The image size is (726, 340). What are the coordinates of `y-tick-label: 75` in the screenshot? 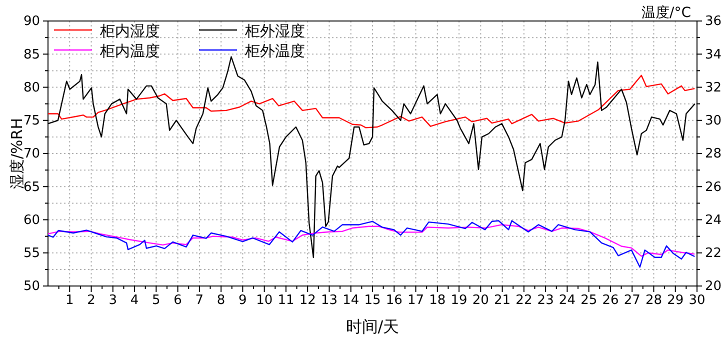 It's located at (31, 121).